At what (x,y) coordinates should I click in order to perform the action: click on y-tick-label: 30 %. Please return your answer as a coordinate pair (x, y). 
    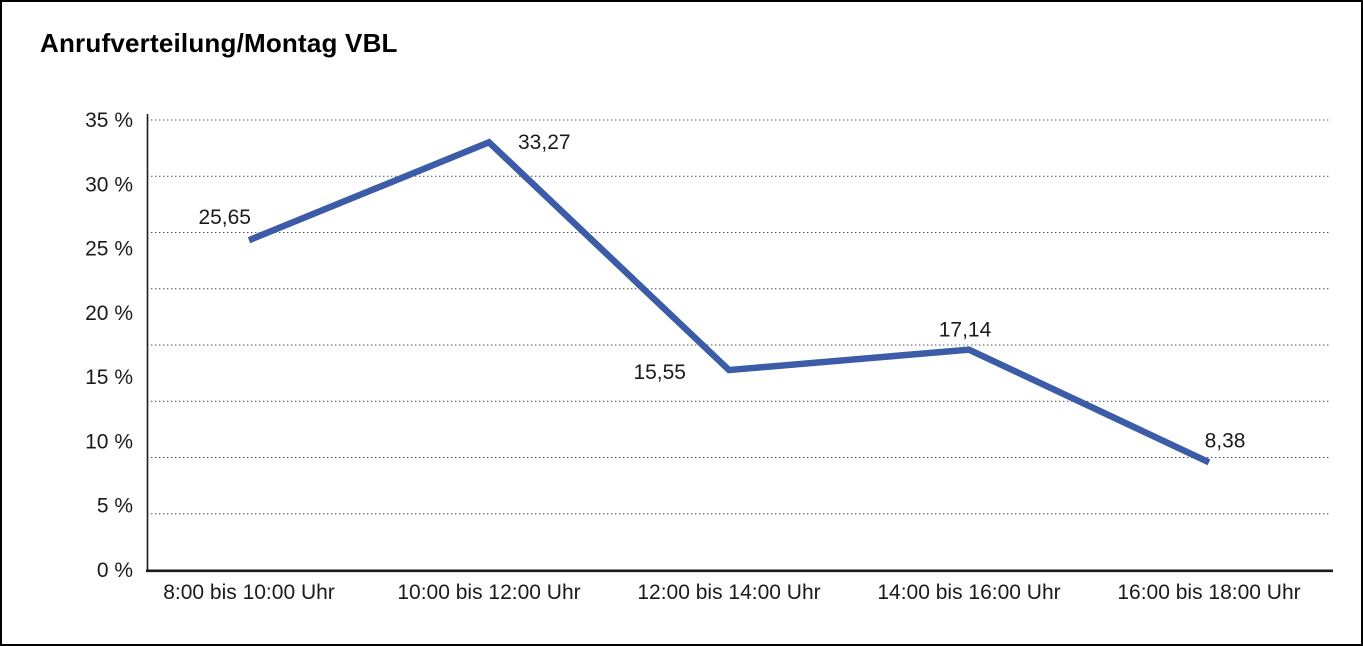
    Looking at the image, I should click on (109, 184).